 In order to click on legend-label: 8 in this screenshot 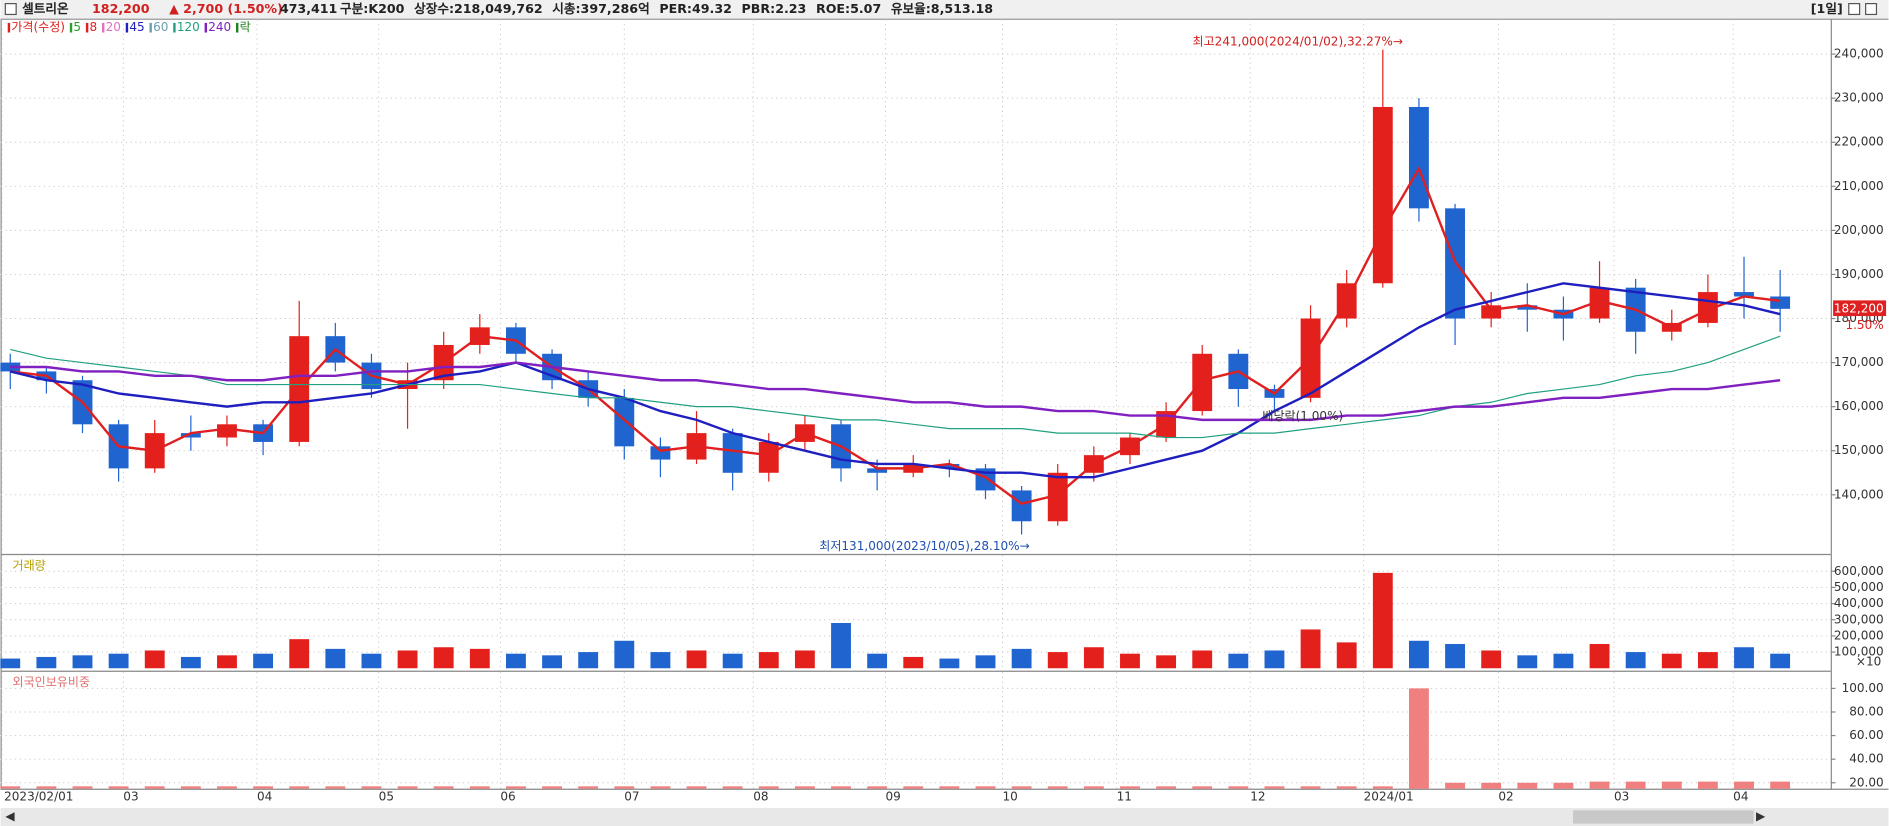, I will do `click(94, 27)`.